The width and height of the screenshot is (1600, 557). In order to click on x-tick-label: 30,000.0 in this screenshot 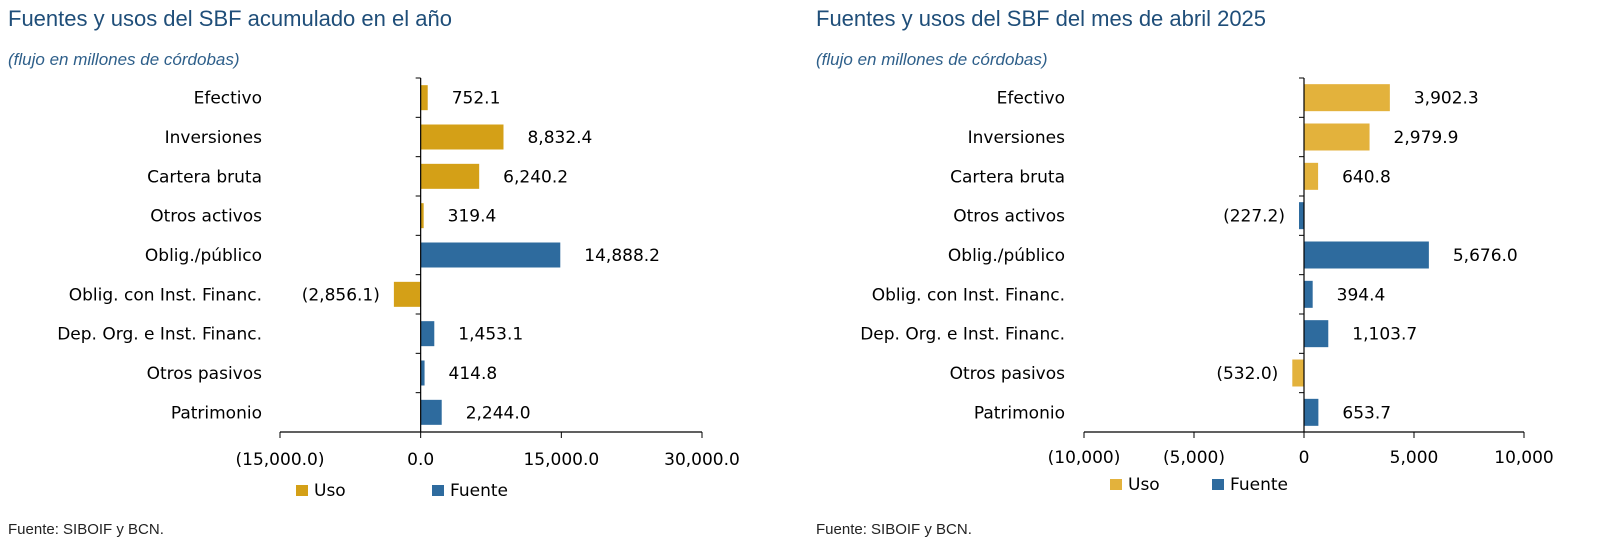, I will do `click(702, 460)`.